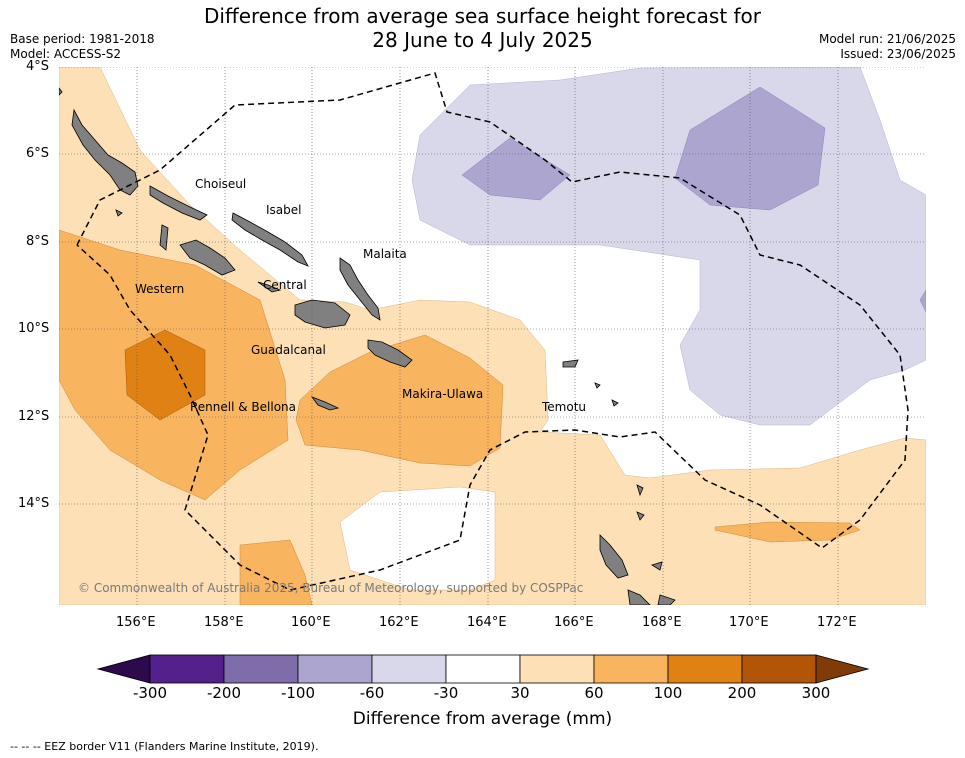 This screenshot has height=758, width=965. I want to click on isabel-island, so click(270, 239).